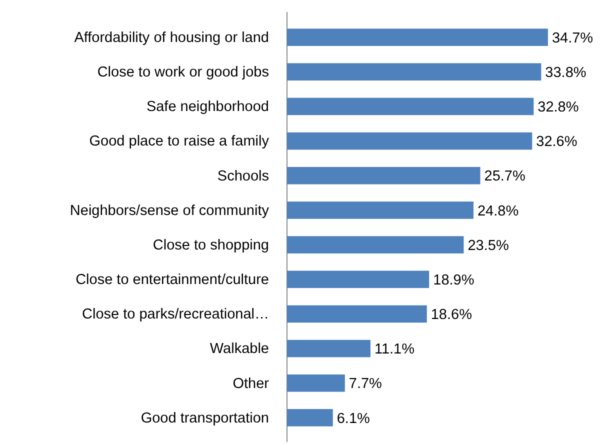 This screenshot has width=607, height=445. What do you see at coordinates (557, 142) in the screenshot?
I see `data-label: 32.6%` at bounding box center [557, 142].